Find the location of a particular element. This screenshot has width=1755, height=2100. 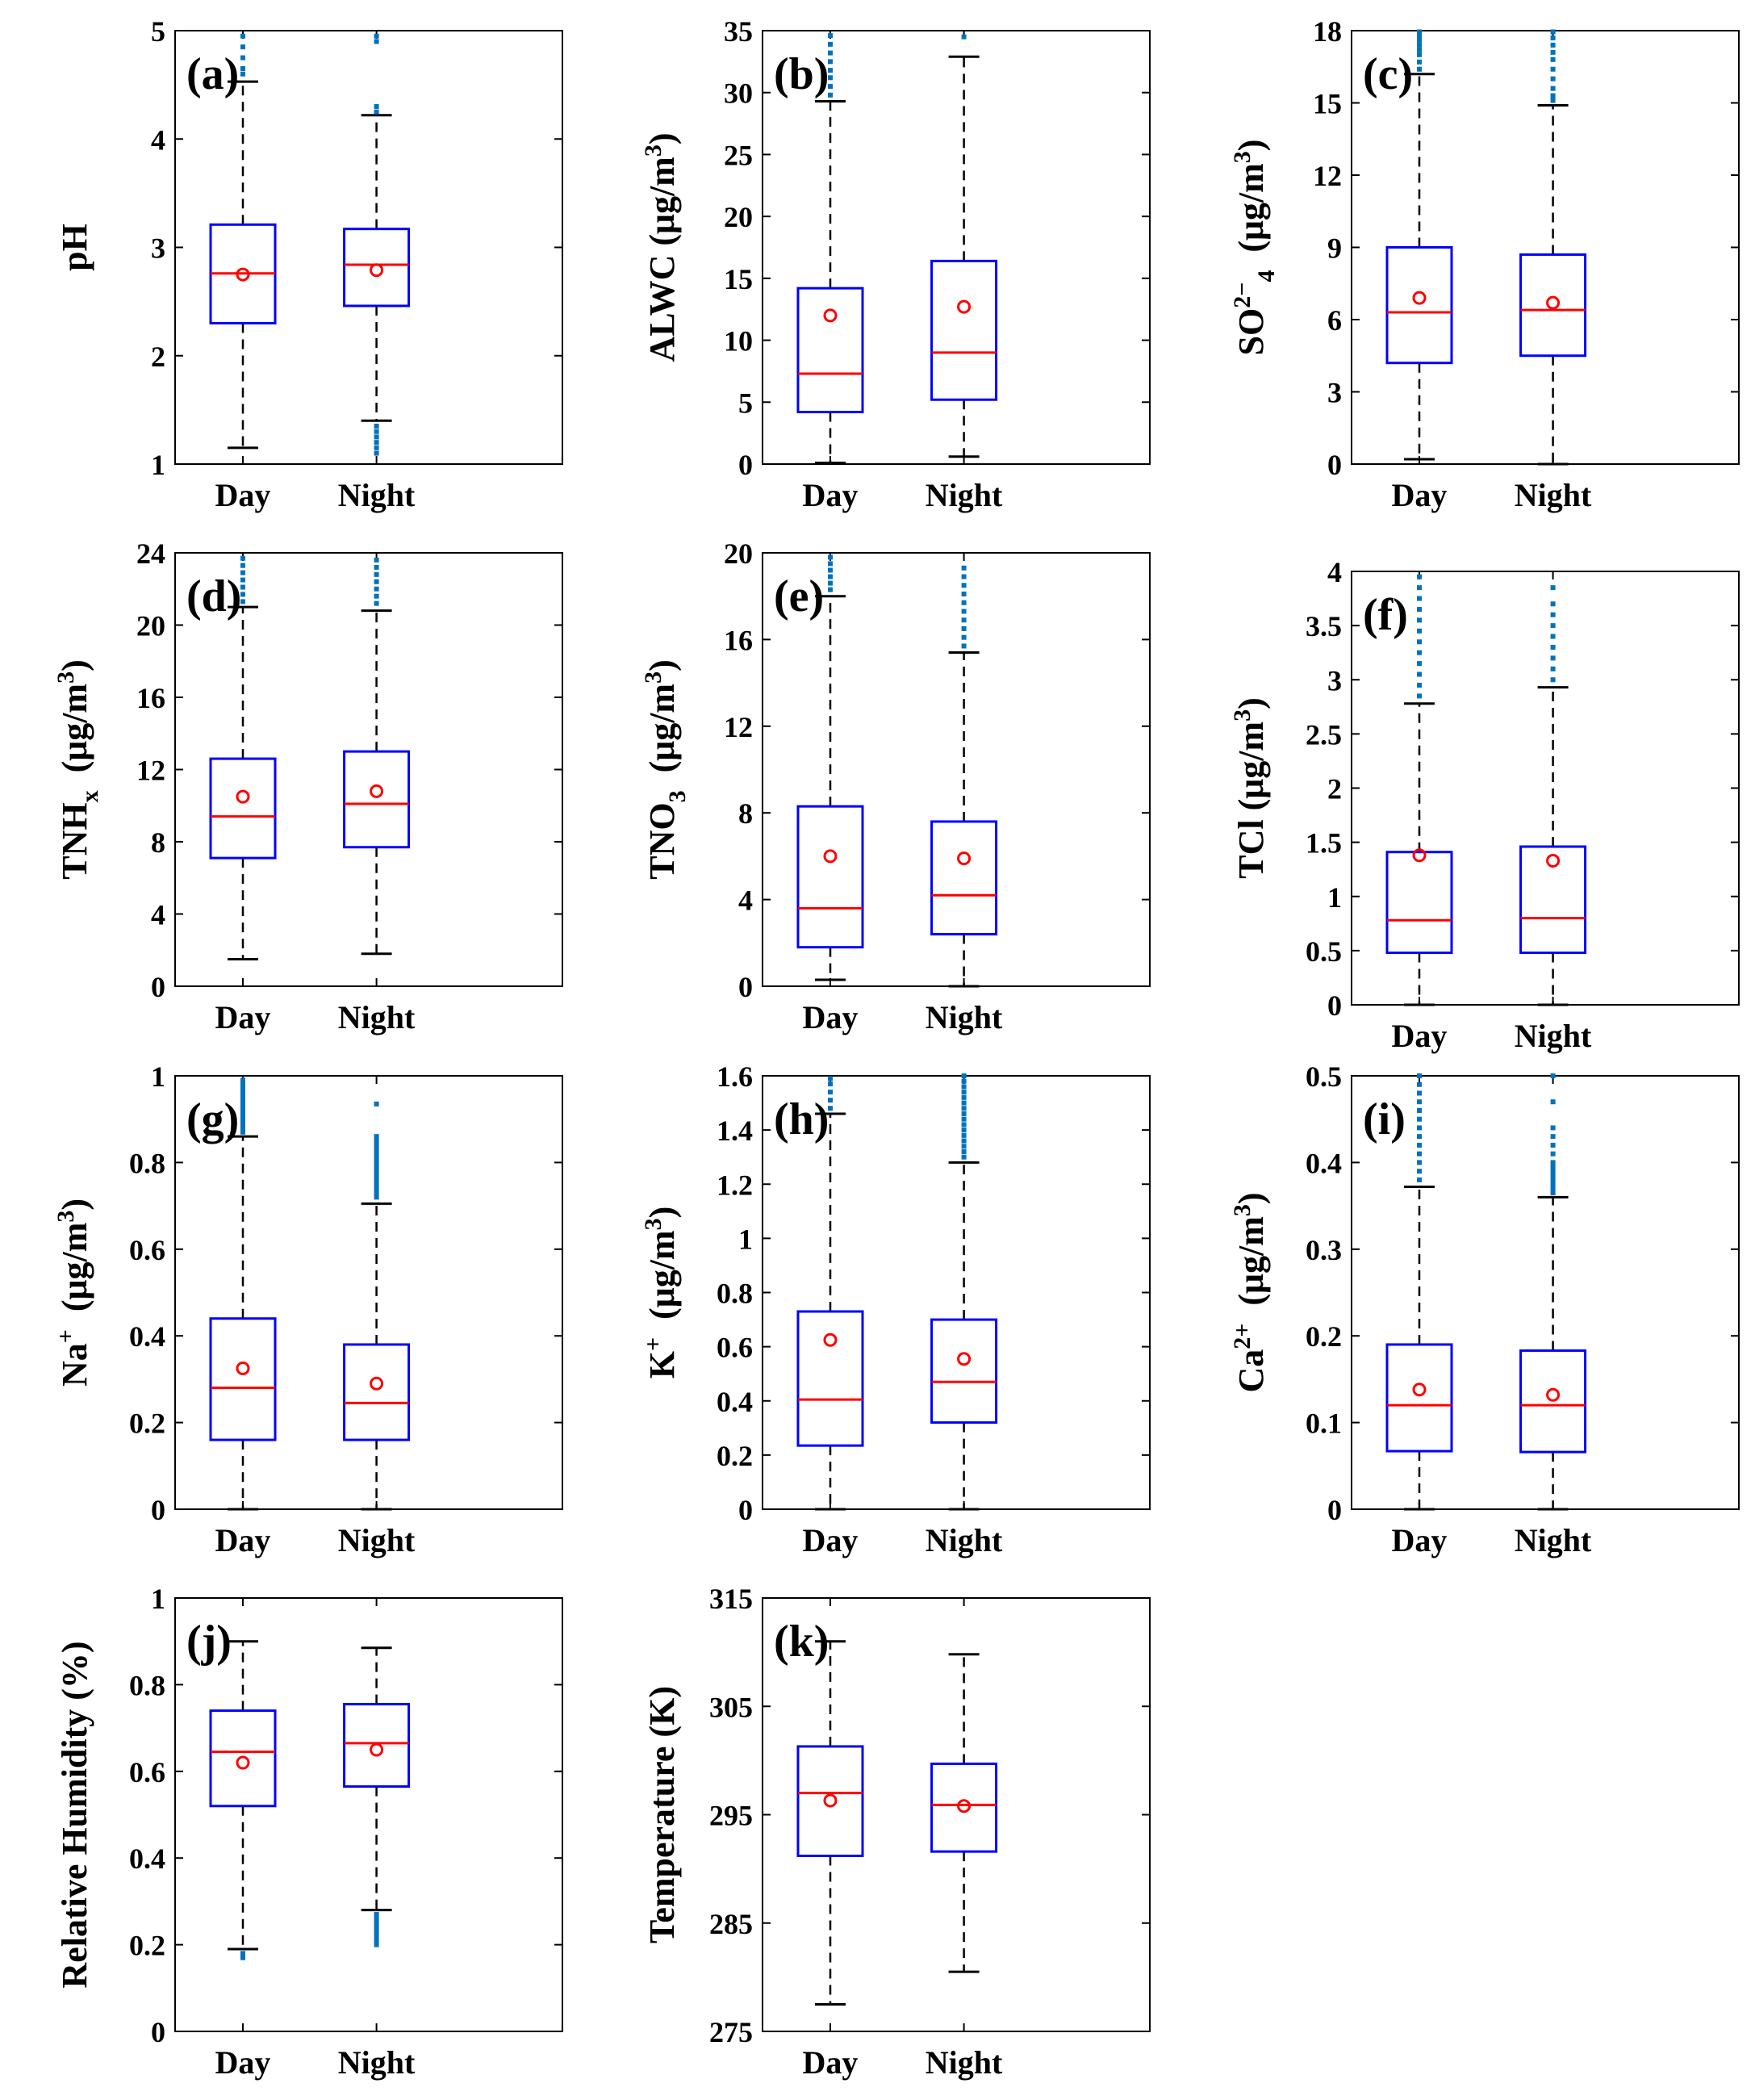

y-tick-label: 30 is located at coordinates (738, 93).